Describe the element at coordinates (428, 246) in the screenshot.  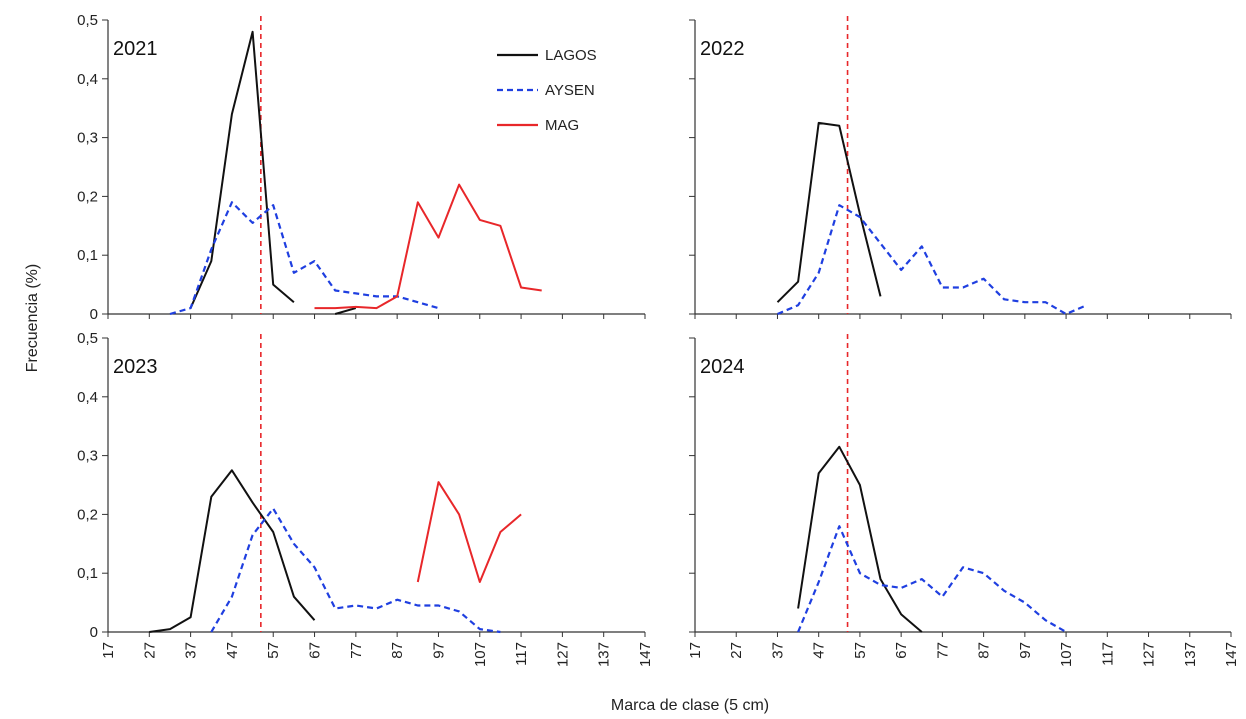
I see `series-line-mag-2021` at that location.